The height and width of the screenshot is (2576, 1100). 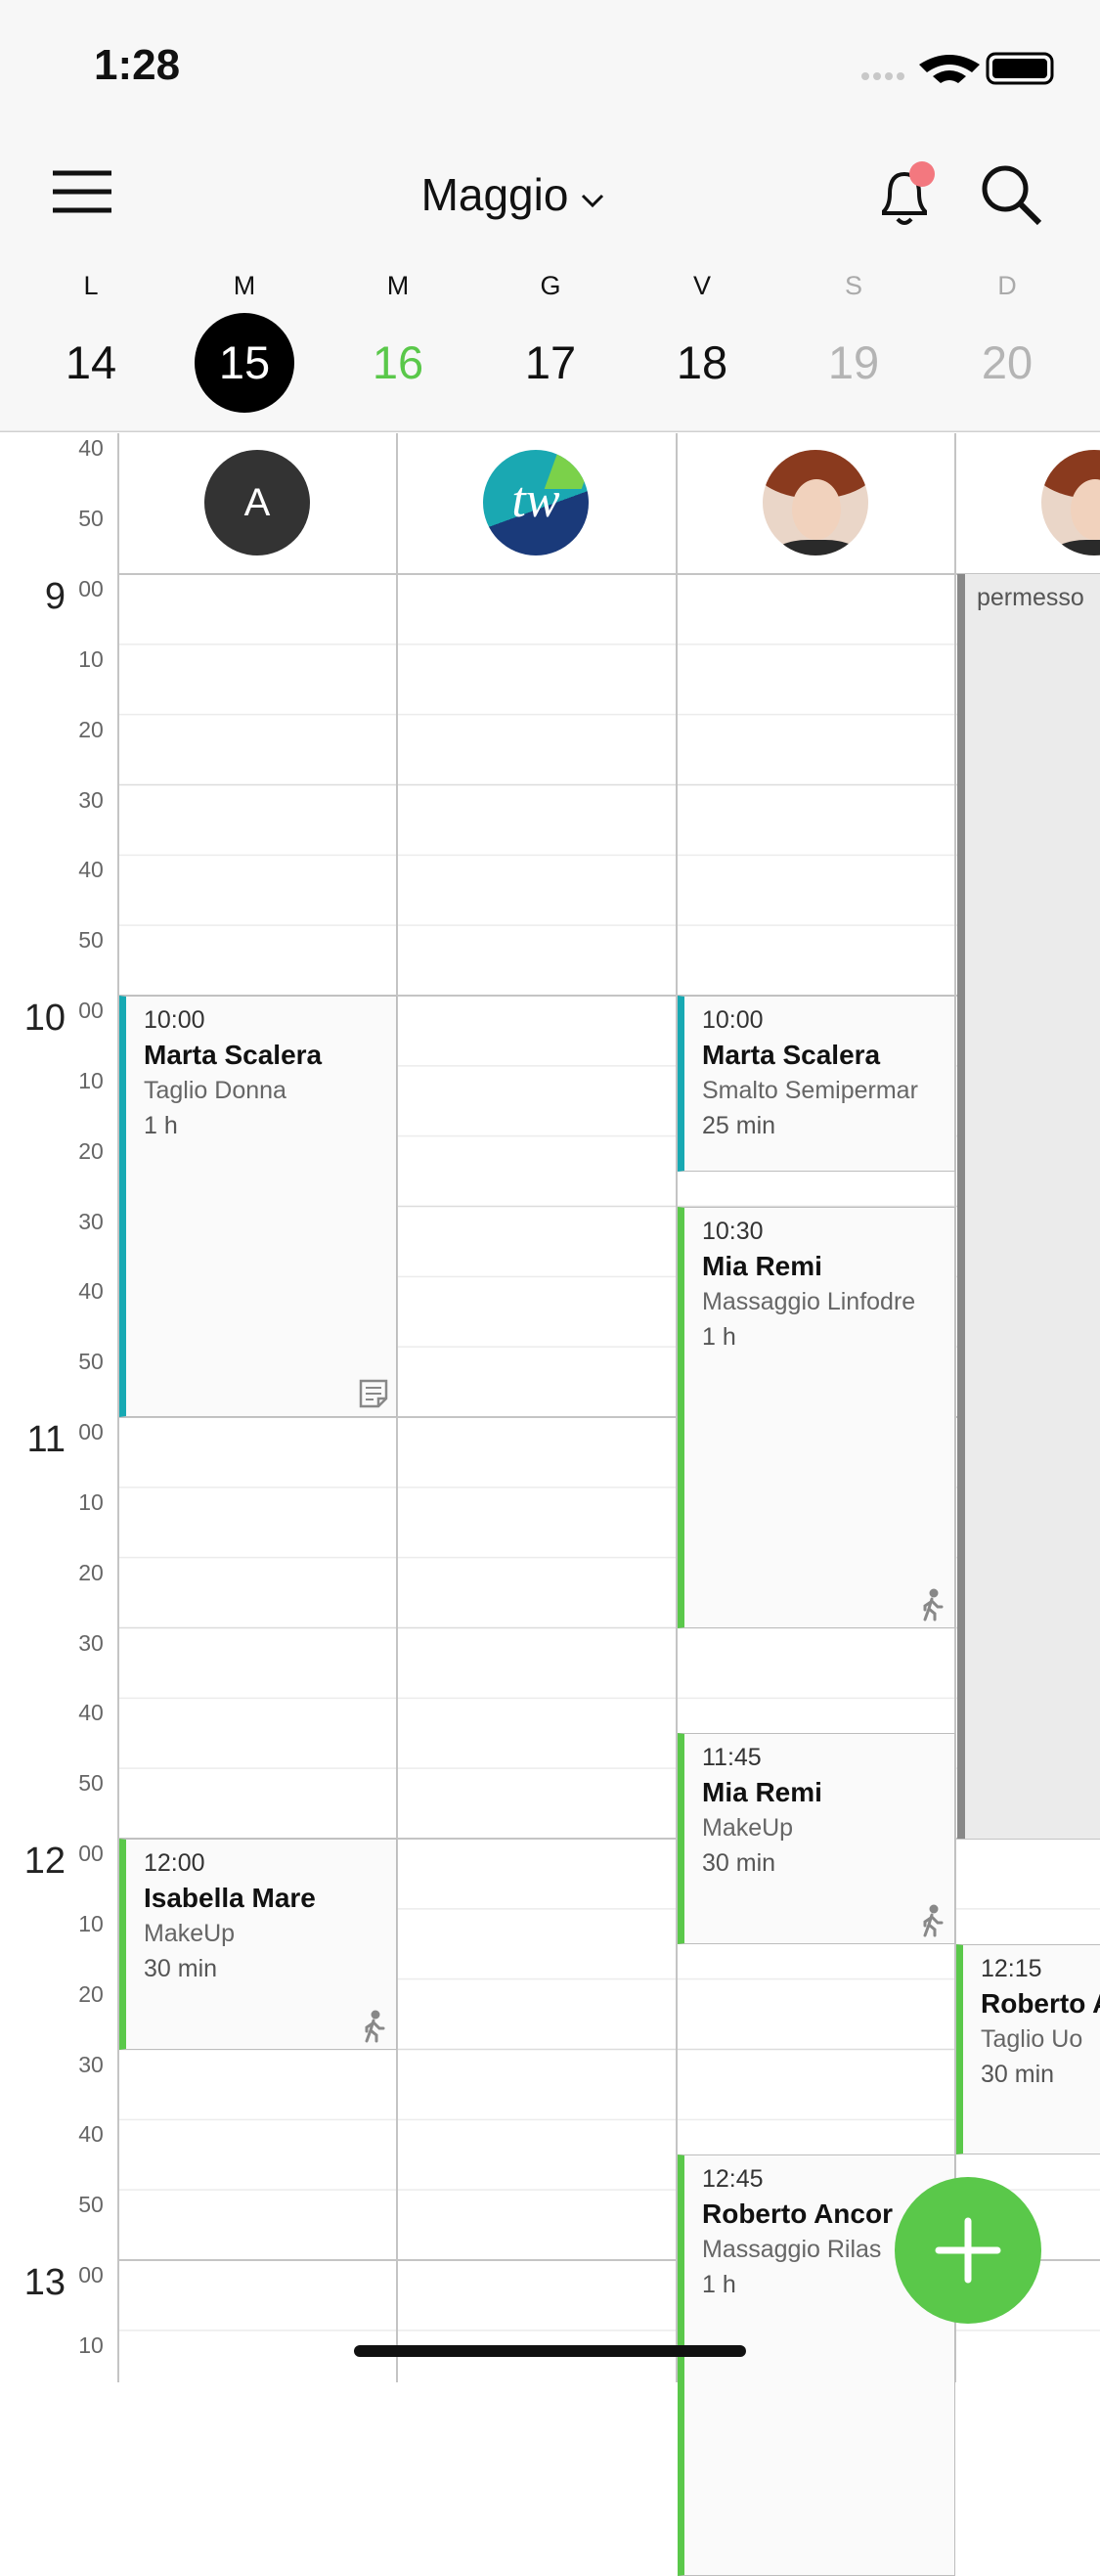 I want to click on appointment-client: Marta Scalera, so click(x=233, y=1055).